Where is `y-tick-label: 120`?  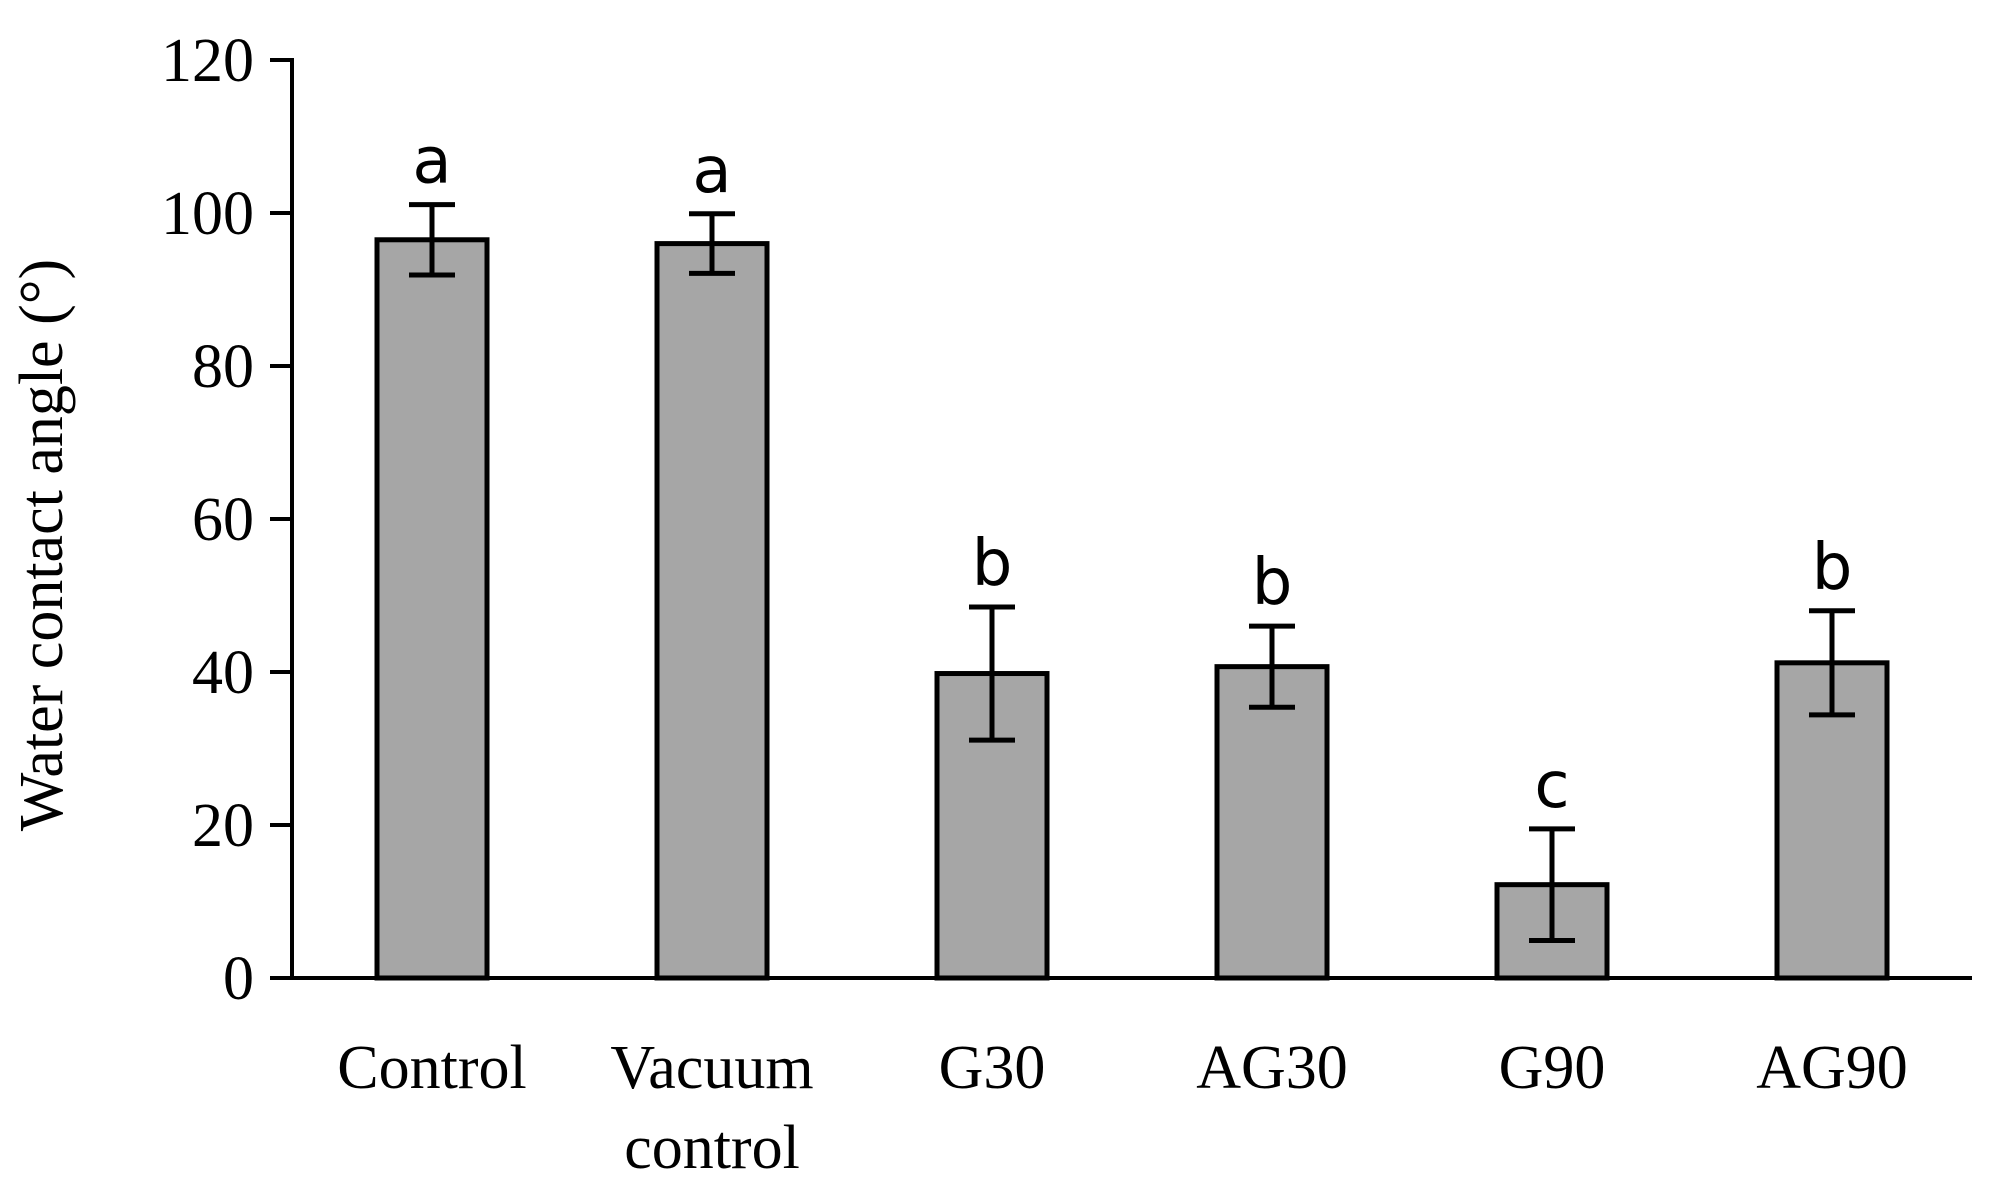 y-tick-label: 120 is located at coordinates (207, 61).